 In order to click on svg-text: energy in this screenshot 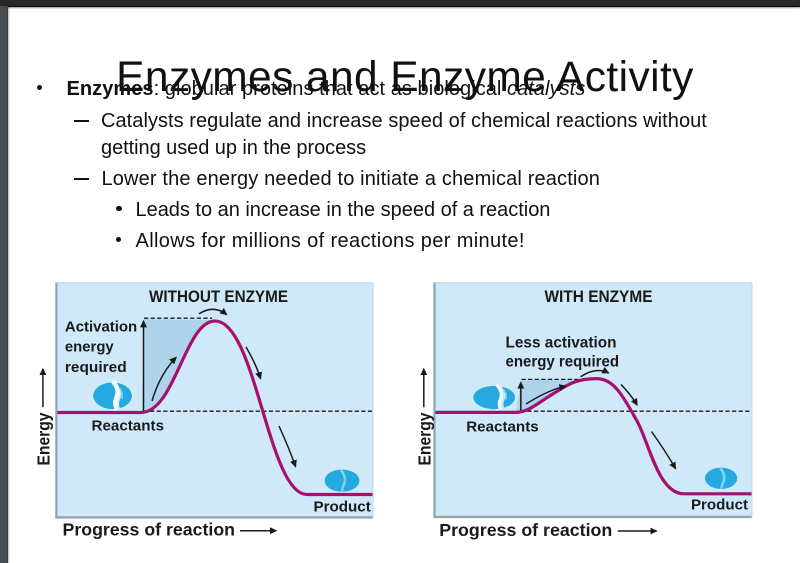, I will do `click(89, 347)`.